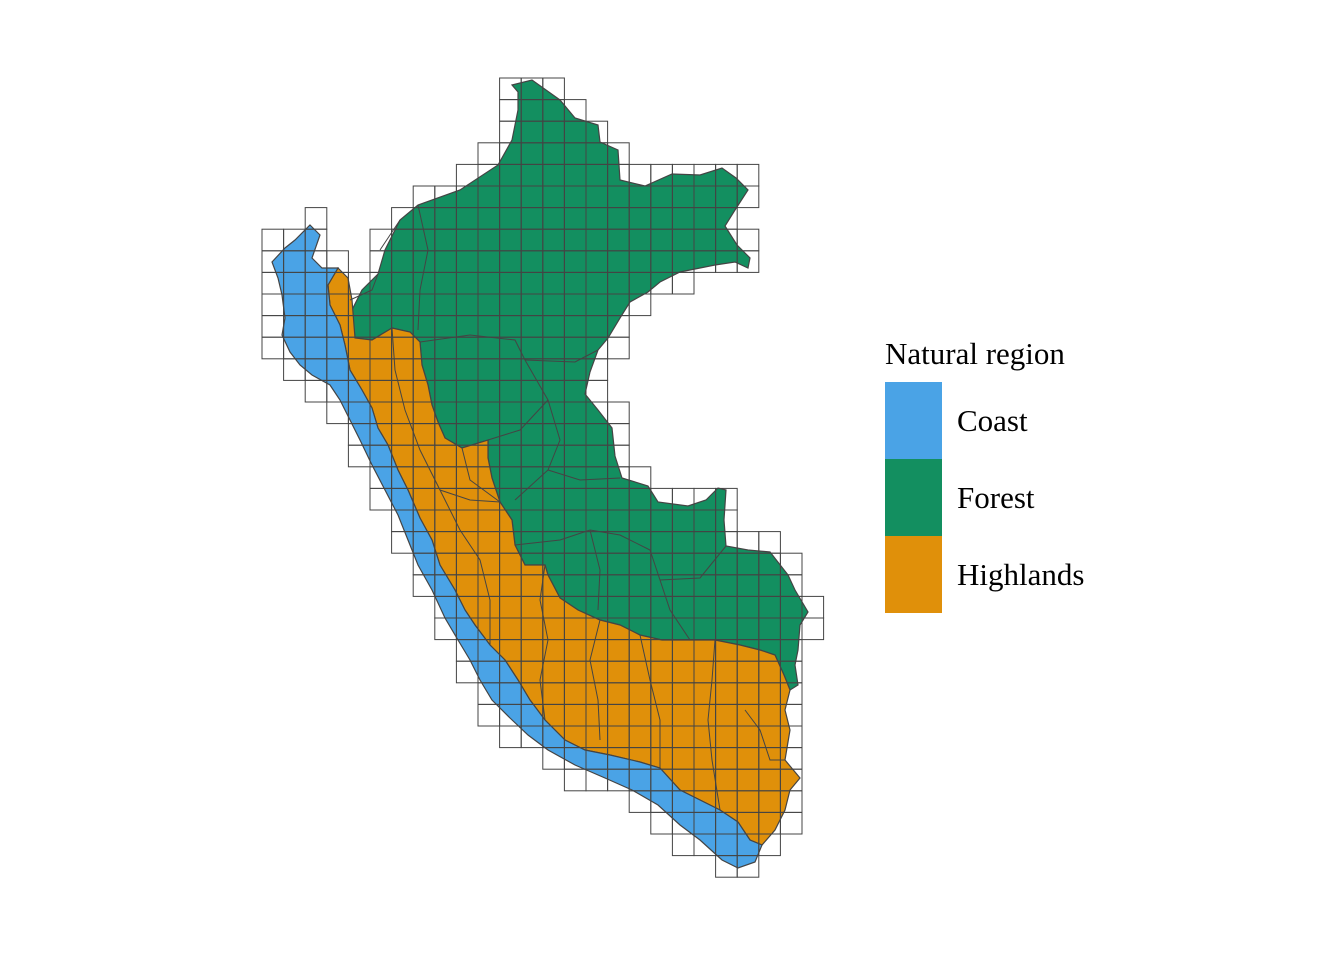 This screenshot has width=1344, height=960. Describe the element at coordinates (975, 353) in the screenshot. I see `legend-title: Natural region` at that location.